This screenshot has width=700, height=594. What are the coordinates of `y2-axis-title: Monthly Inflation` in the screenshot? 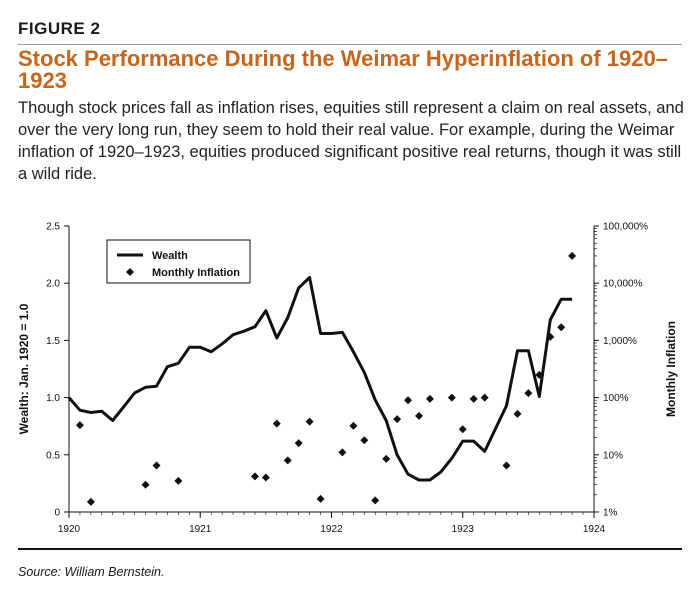 It's located at (671, 369).